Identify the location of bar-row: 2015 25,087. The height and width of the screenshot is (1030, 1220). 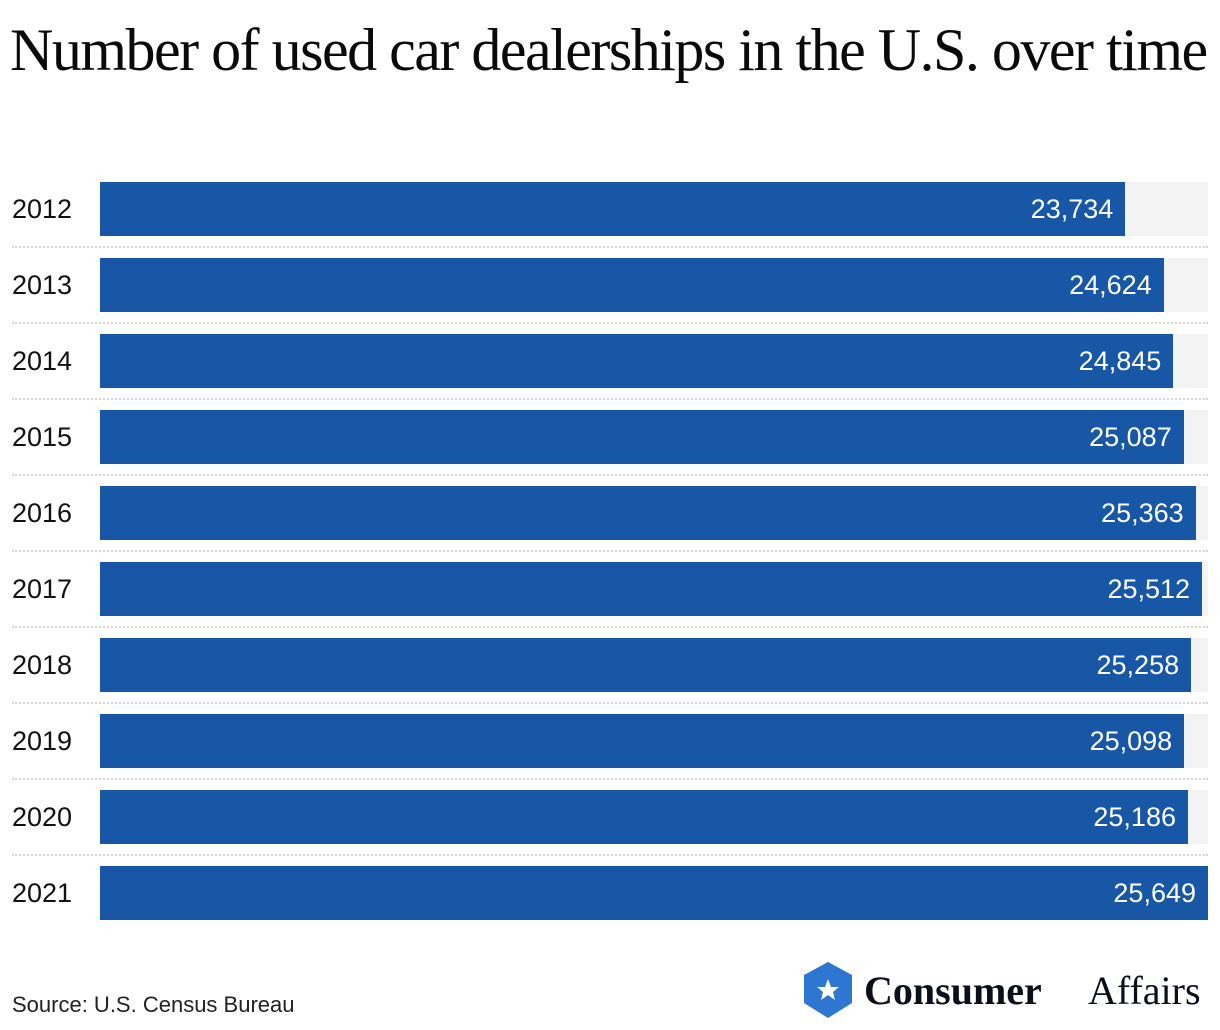
(604, 437).